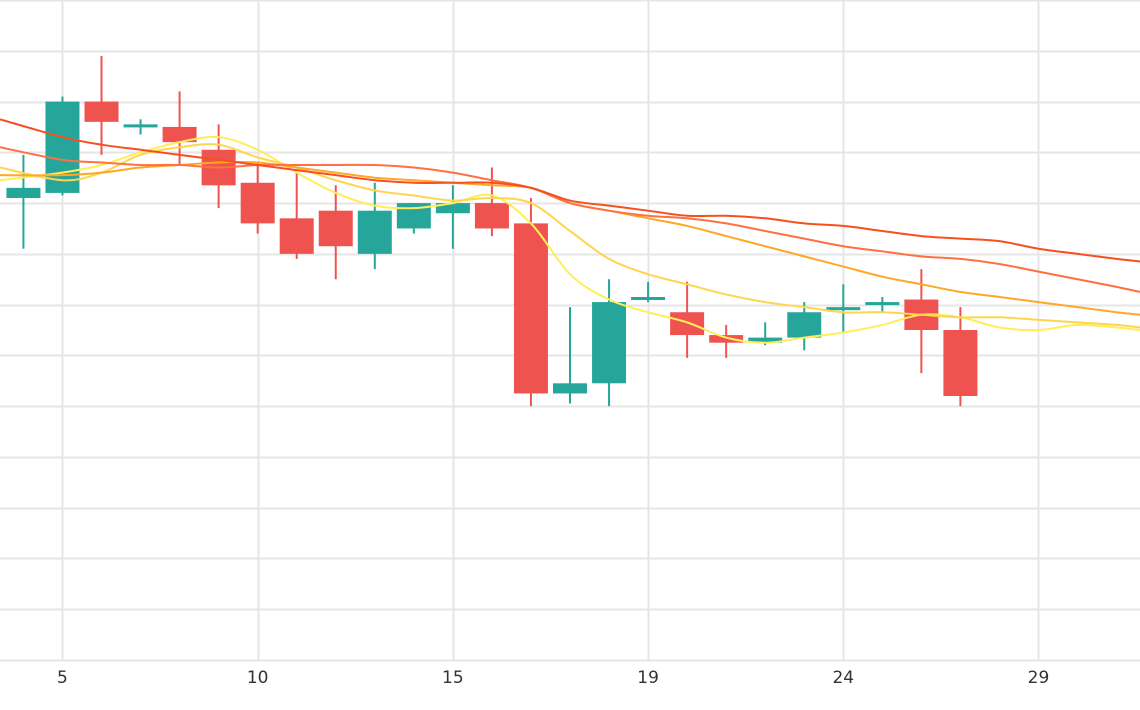  Describe the element at coordinates (62, 678) in the screenshot. I see `x-tick-label: 5` at that location.